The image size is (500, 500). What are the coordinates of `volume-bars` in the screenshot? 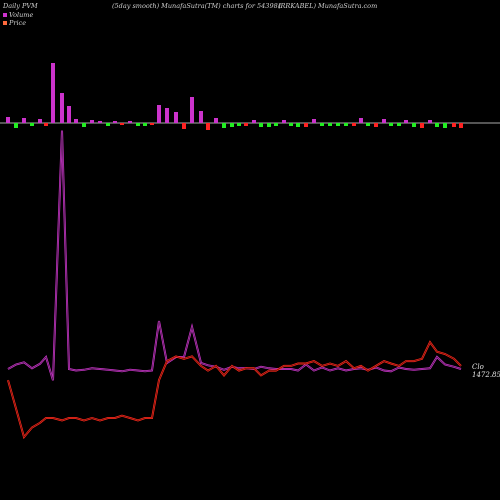 It's located at (234, 96).